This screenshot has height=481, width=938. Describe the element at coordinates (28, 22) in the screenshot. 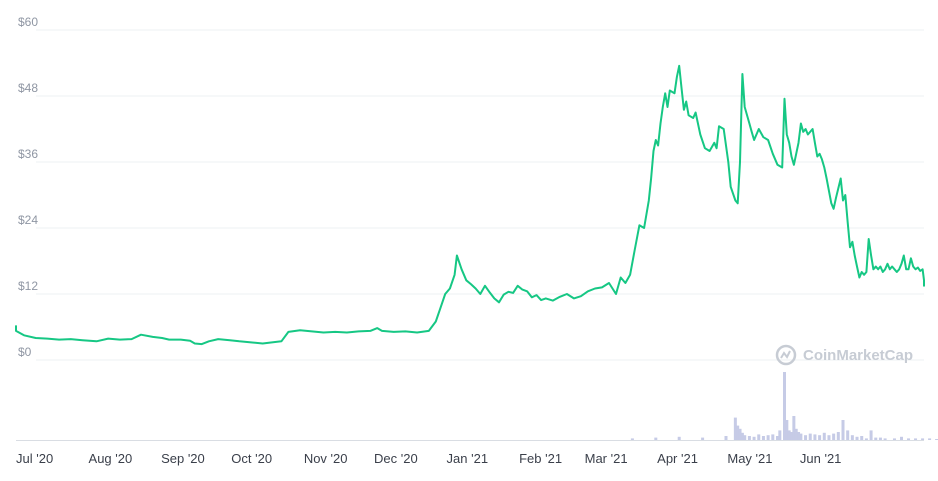

I see `y-tick-label: $60` at that location.